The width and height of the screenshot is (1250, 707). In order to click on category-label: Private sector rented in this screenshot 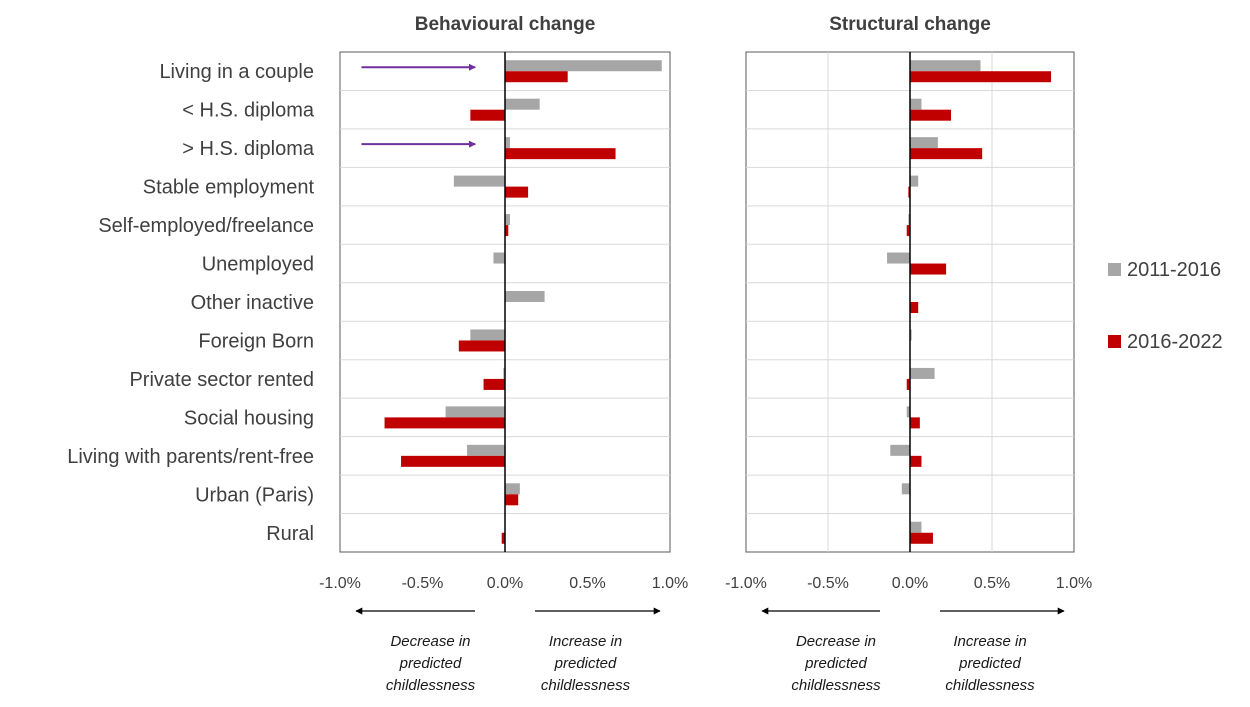, I will do `click(221, 380)`.